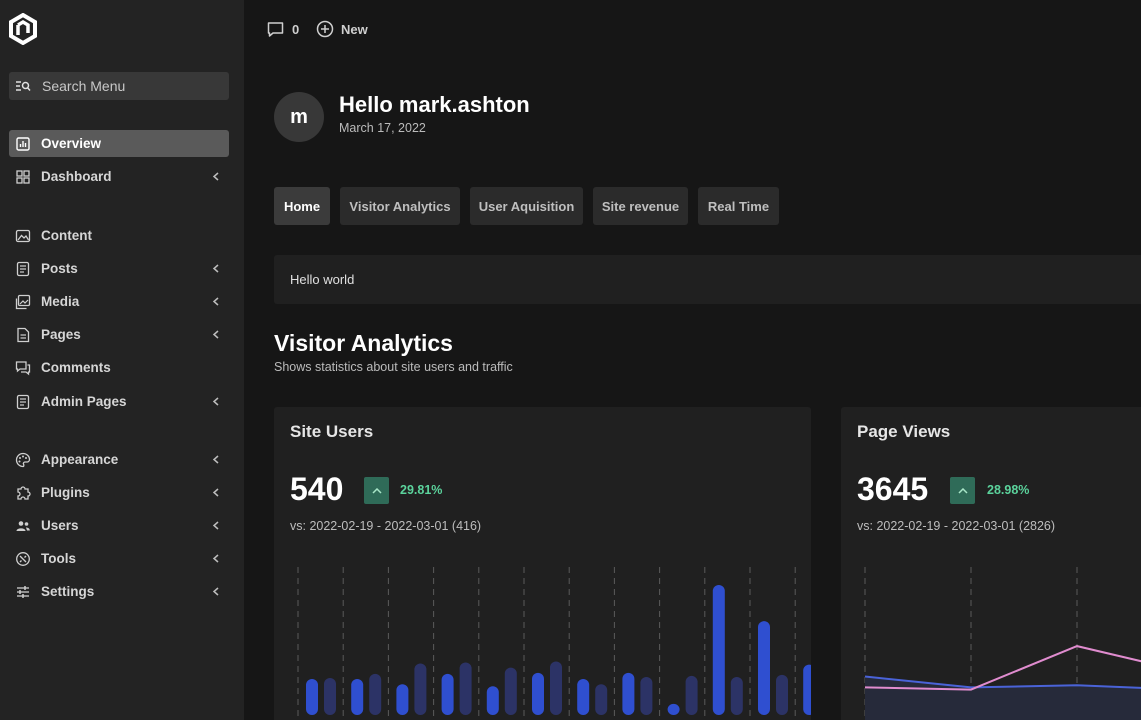  Describe the element at coordinates (66, 235) in the screenshot. I see `sidebar-item-label: Content` at that location.